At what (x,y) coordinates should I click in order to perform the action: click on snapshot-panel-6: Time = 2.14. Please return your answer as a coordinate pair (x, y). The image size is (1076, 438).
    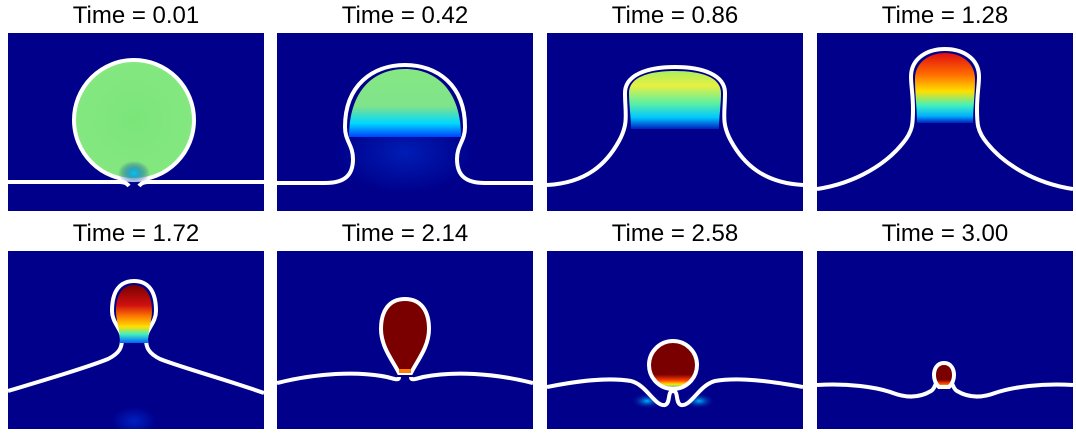
    Looking at the image, I should click on (405, 323).